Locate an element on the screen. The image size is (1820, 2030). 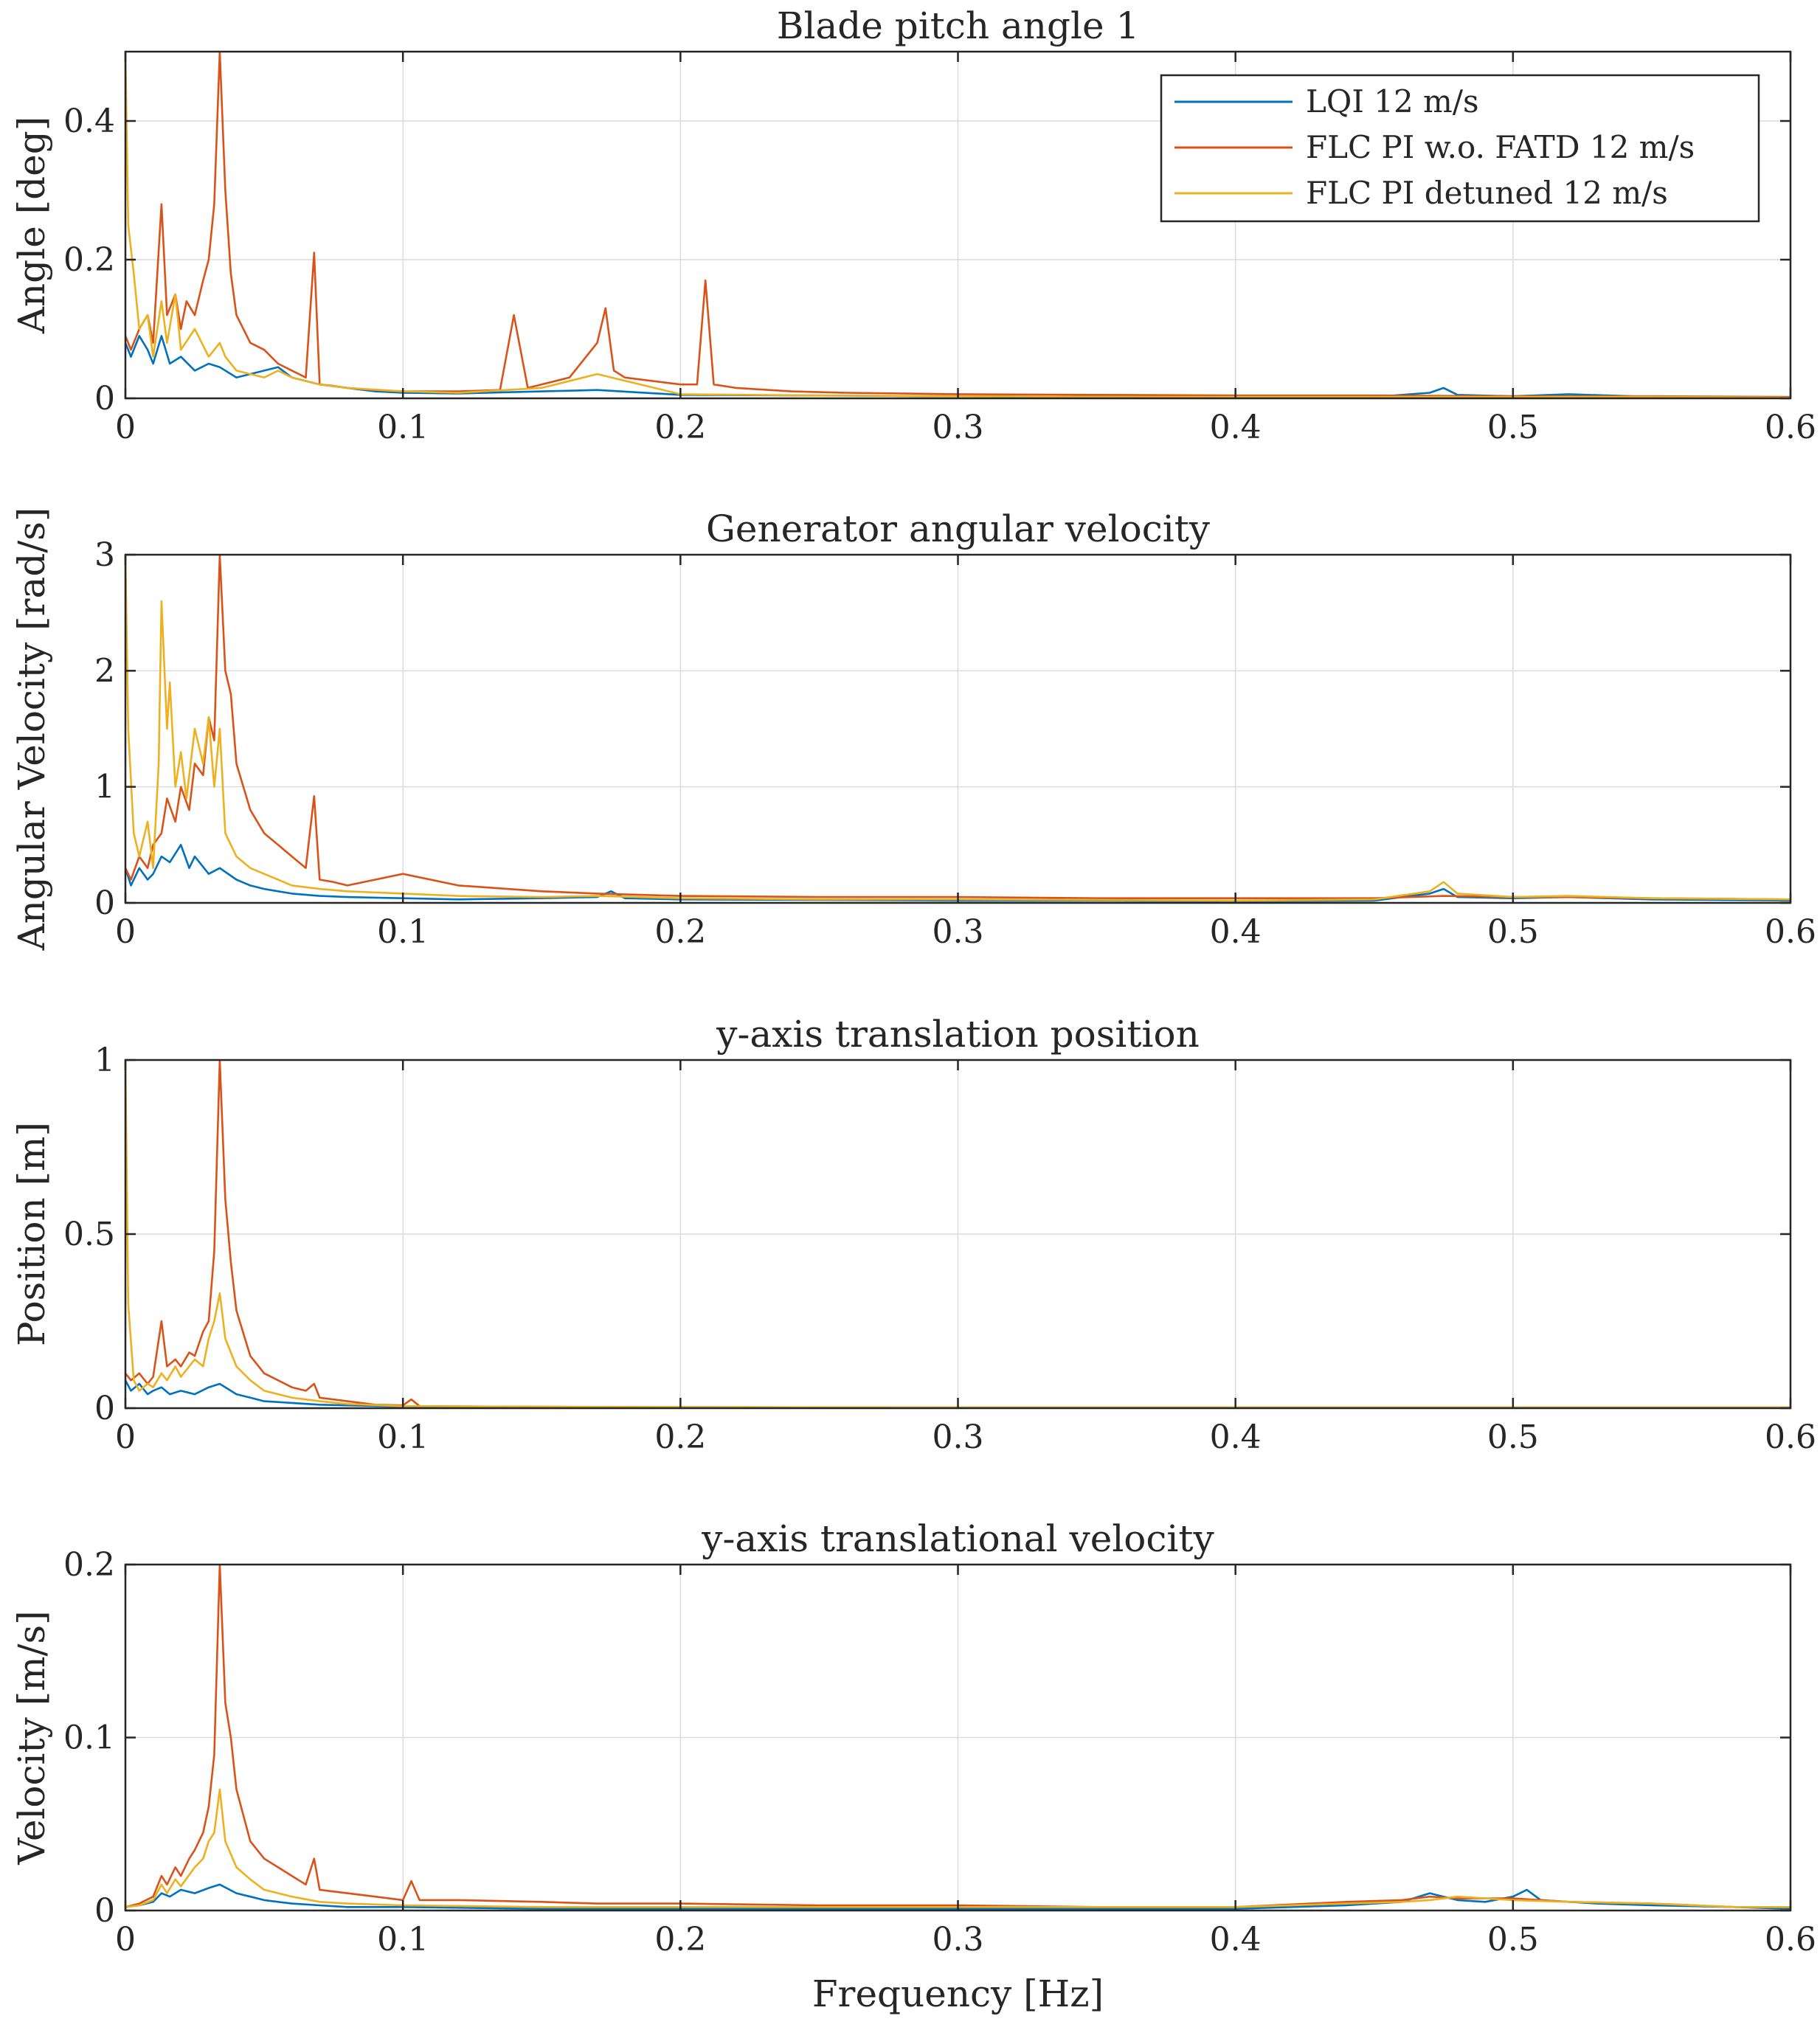
x-axis-label: Frequency [Hz] is located at coordinates (958, 1994).